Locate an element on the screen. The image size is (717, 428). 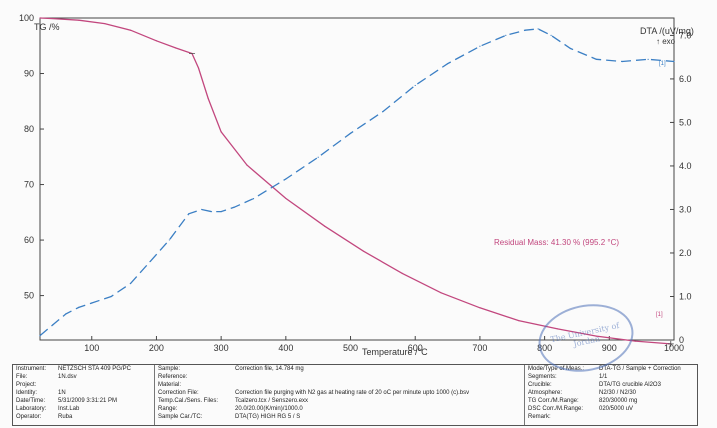
info-value: 020/5000 uV is located at coordinates (616, 409).